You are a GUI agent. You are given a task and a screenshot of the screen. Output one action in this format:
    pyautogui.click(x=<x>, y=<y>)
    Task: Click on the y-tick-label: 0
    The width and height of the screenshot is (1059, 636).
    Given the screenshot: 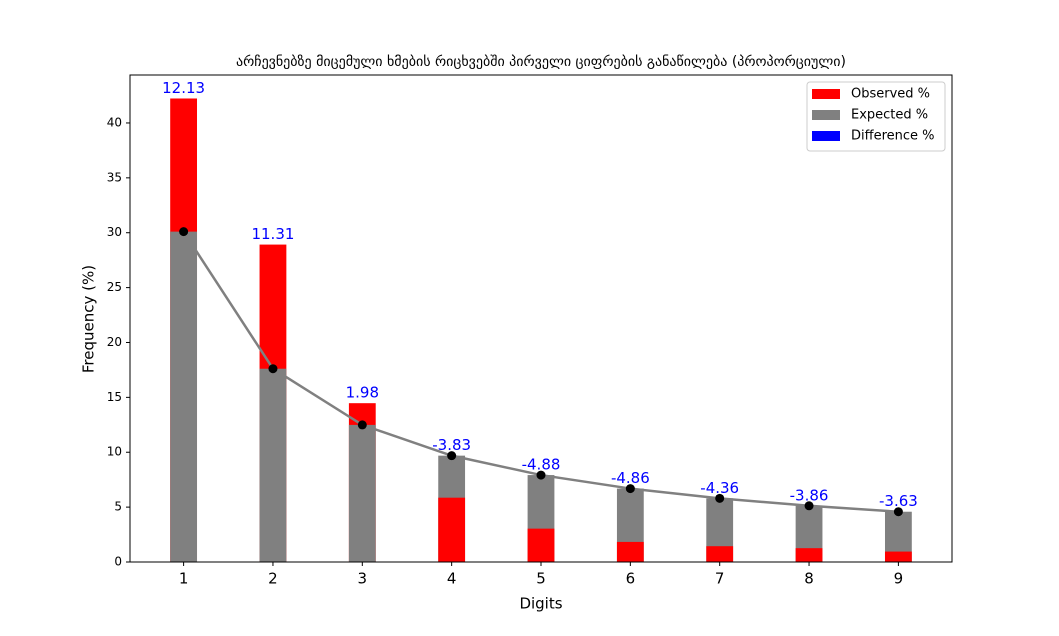 What is the action you would take?
    pyautogui.click(x=118, y=562)
    